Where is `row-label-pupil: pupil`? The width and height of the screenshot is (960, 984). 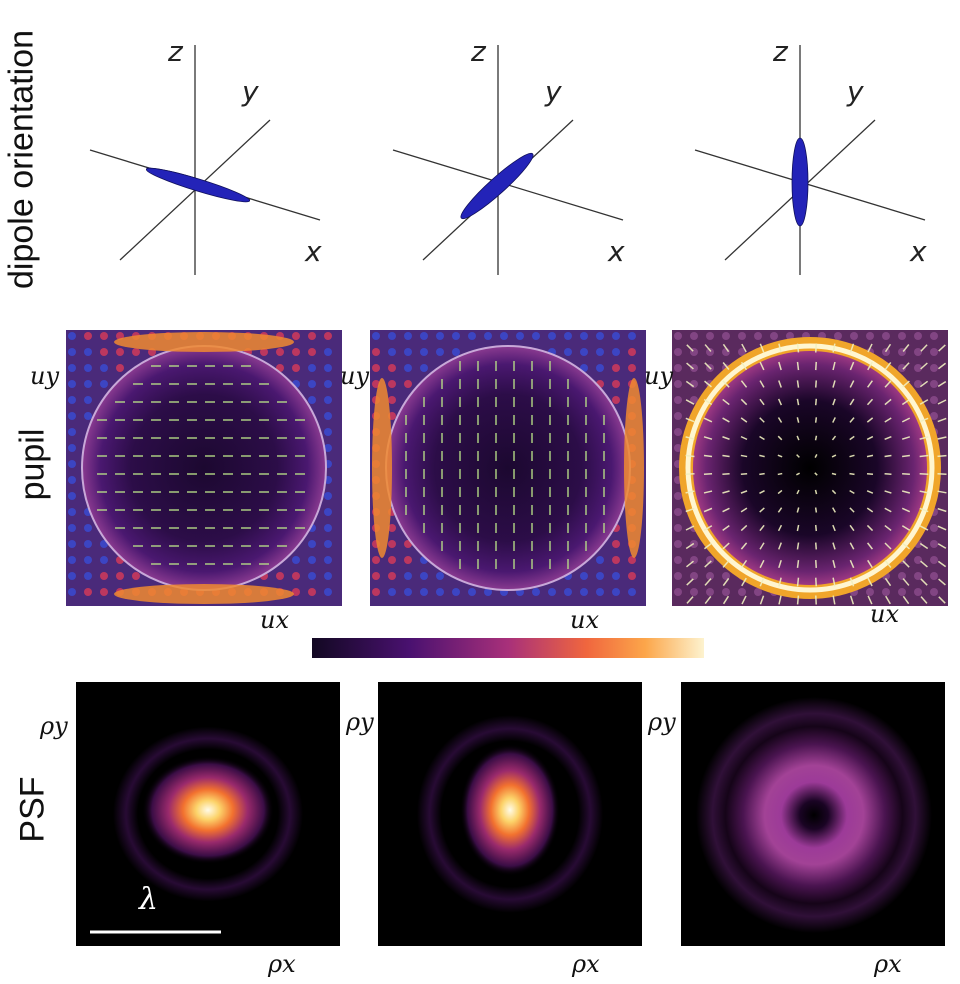
row-label-pupil: pupil is located at coordinates (32, 464).